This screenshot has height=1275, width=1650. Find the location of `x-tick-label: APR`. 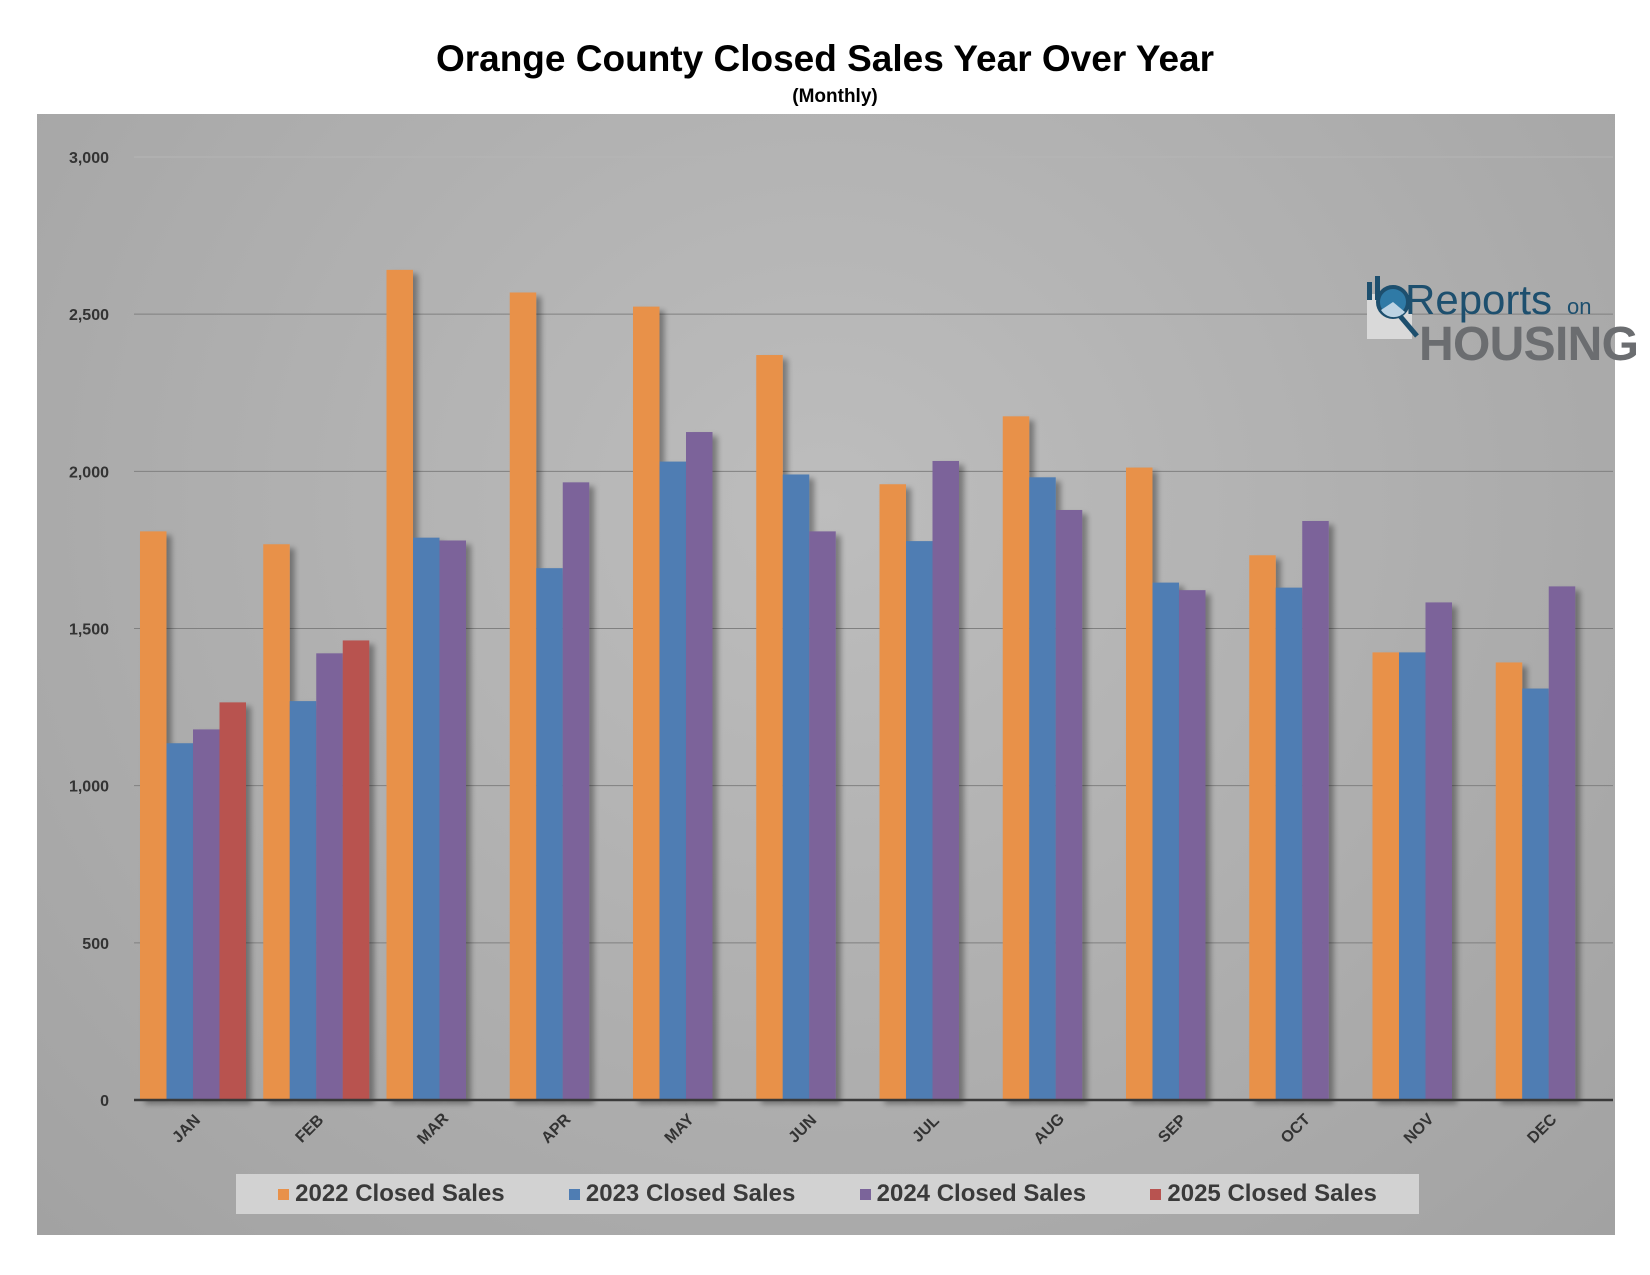

x-tick-label: APR is located at coordinates (556, 1129).